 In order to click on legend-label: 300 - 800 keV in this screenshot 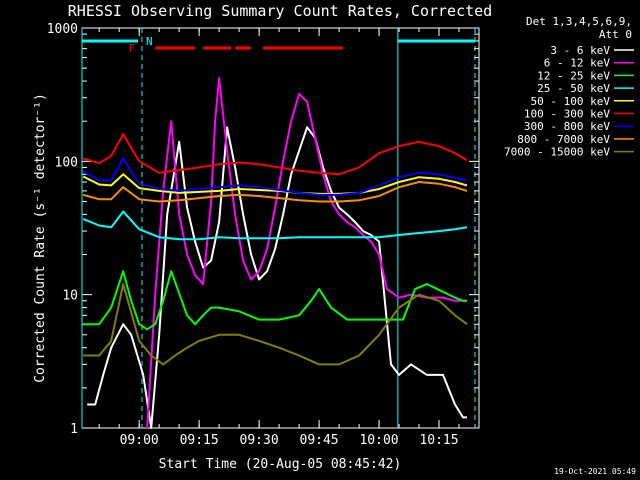, I will do `click(567, 126)`.